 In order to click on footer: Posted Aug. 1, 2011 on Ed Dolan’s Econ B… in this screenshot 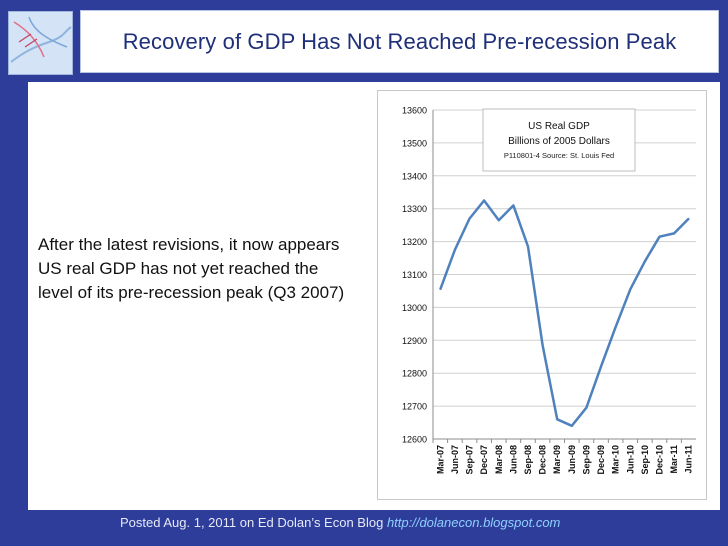, I will do `click(340, 522)`.